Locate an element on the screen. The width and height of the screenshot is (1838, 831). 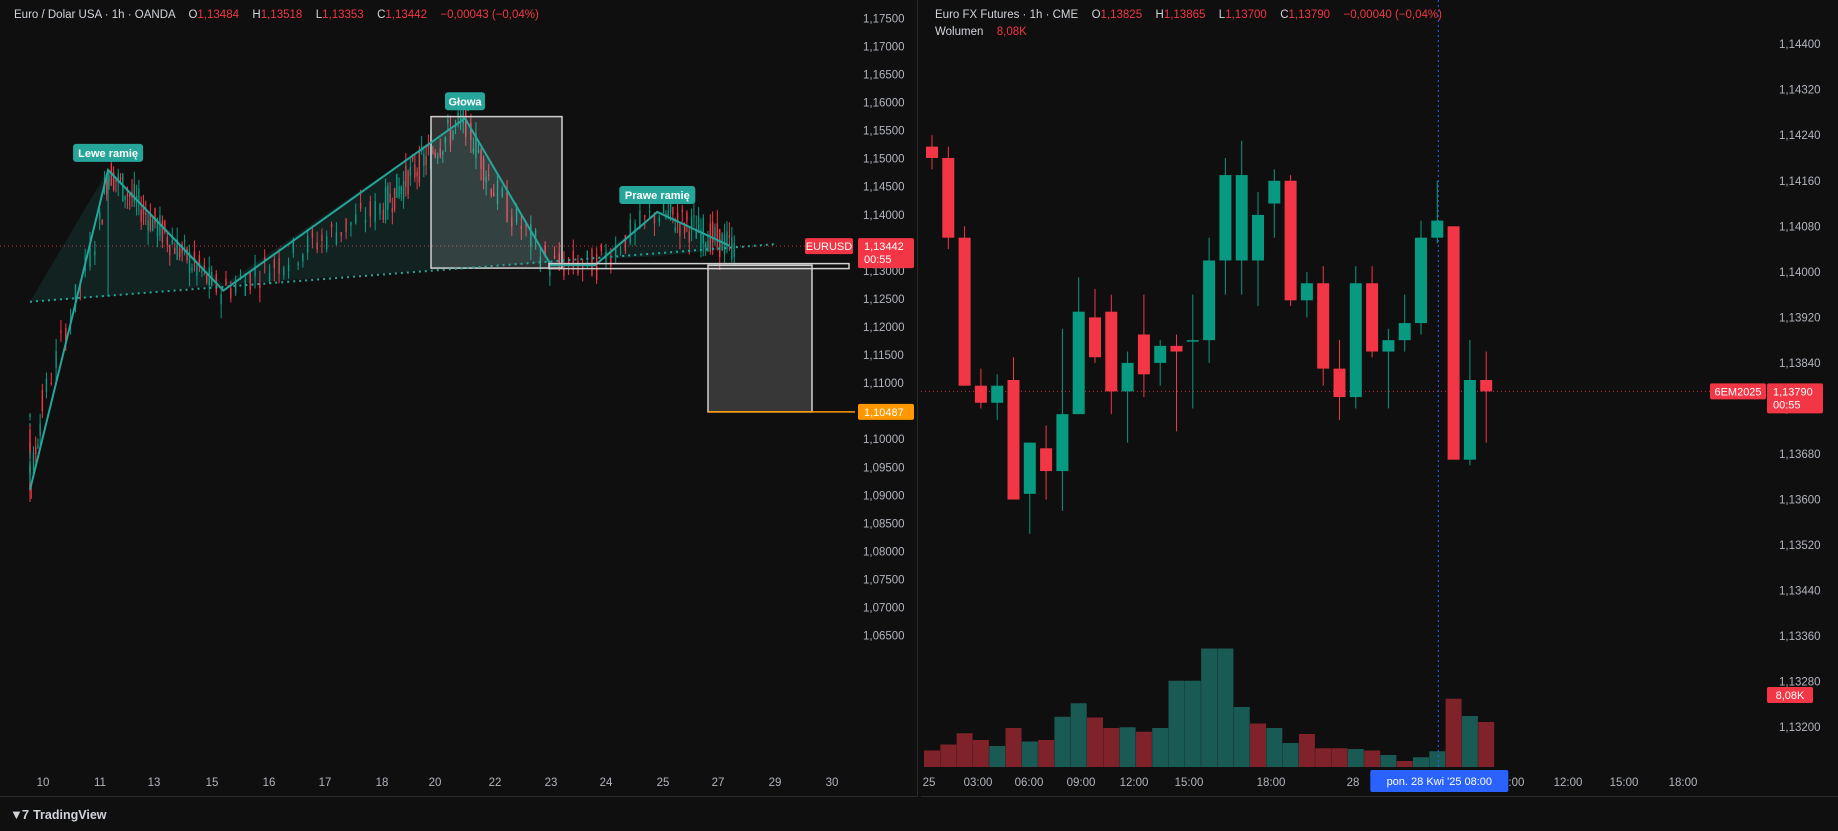
y-tick-label: 1,13000 is located at coordinates (884, 272).